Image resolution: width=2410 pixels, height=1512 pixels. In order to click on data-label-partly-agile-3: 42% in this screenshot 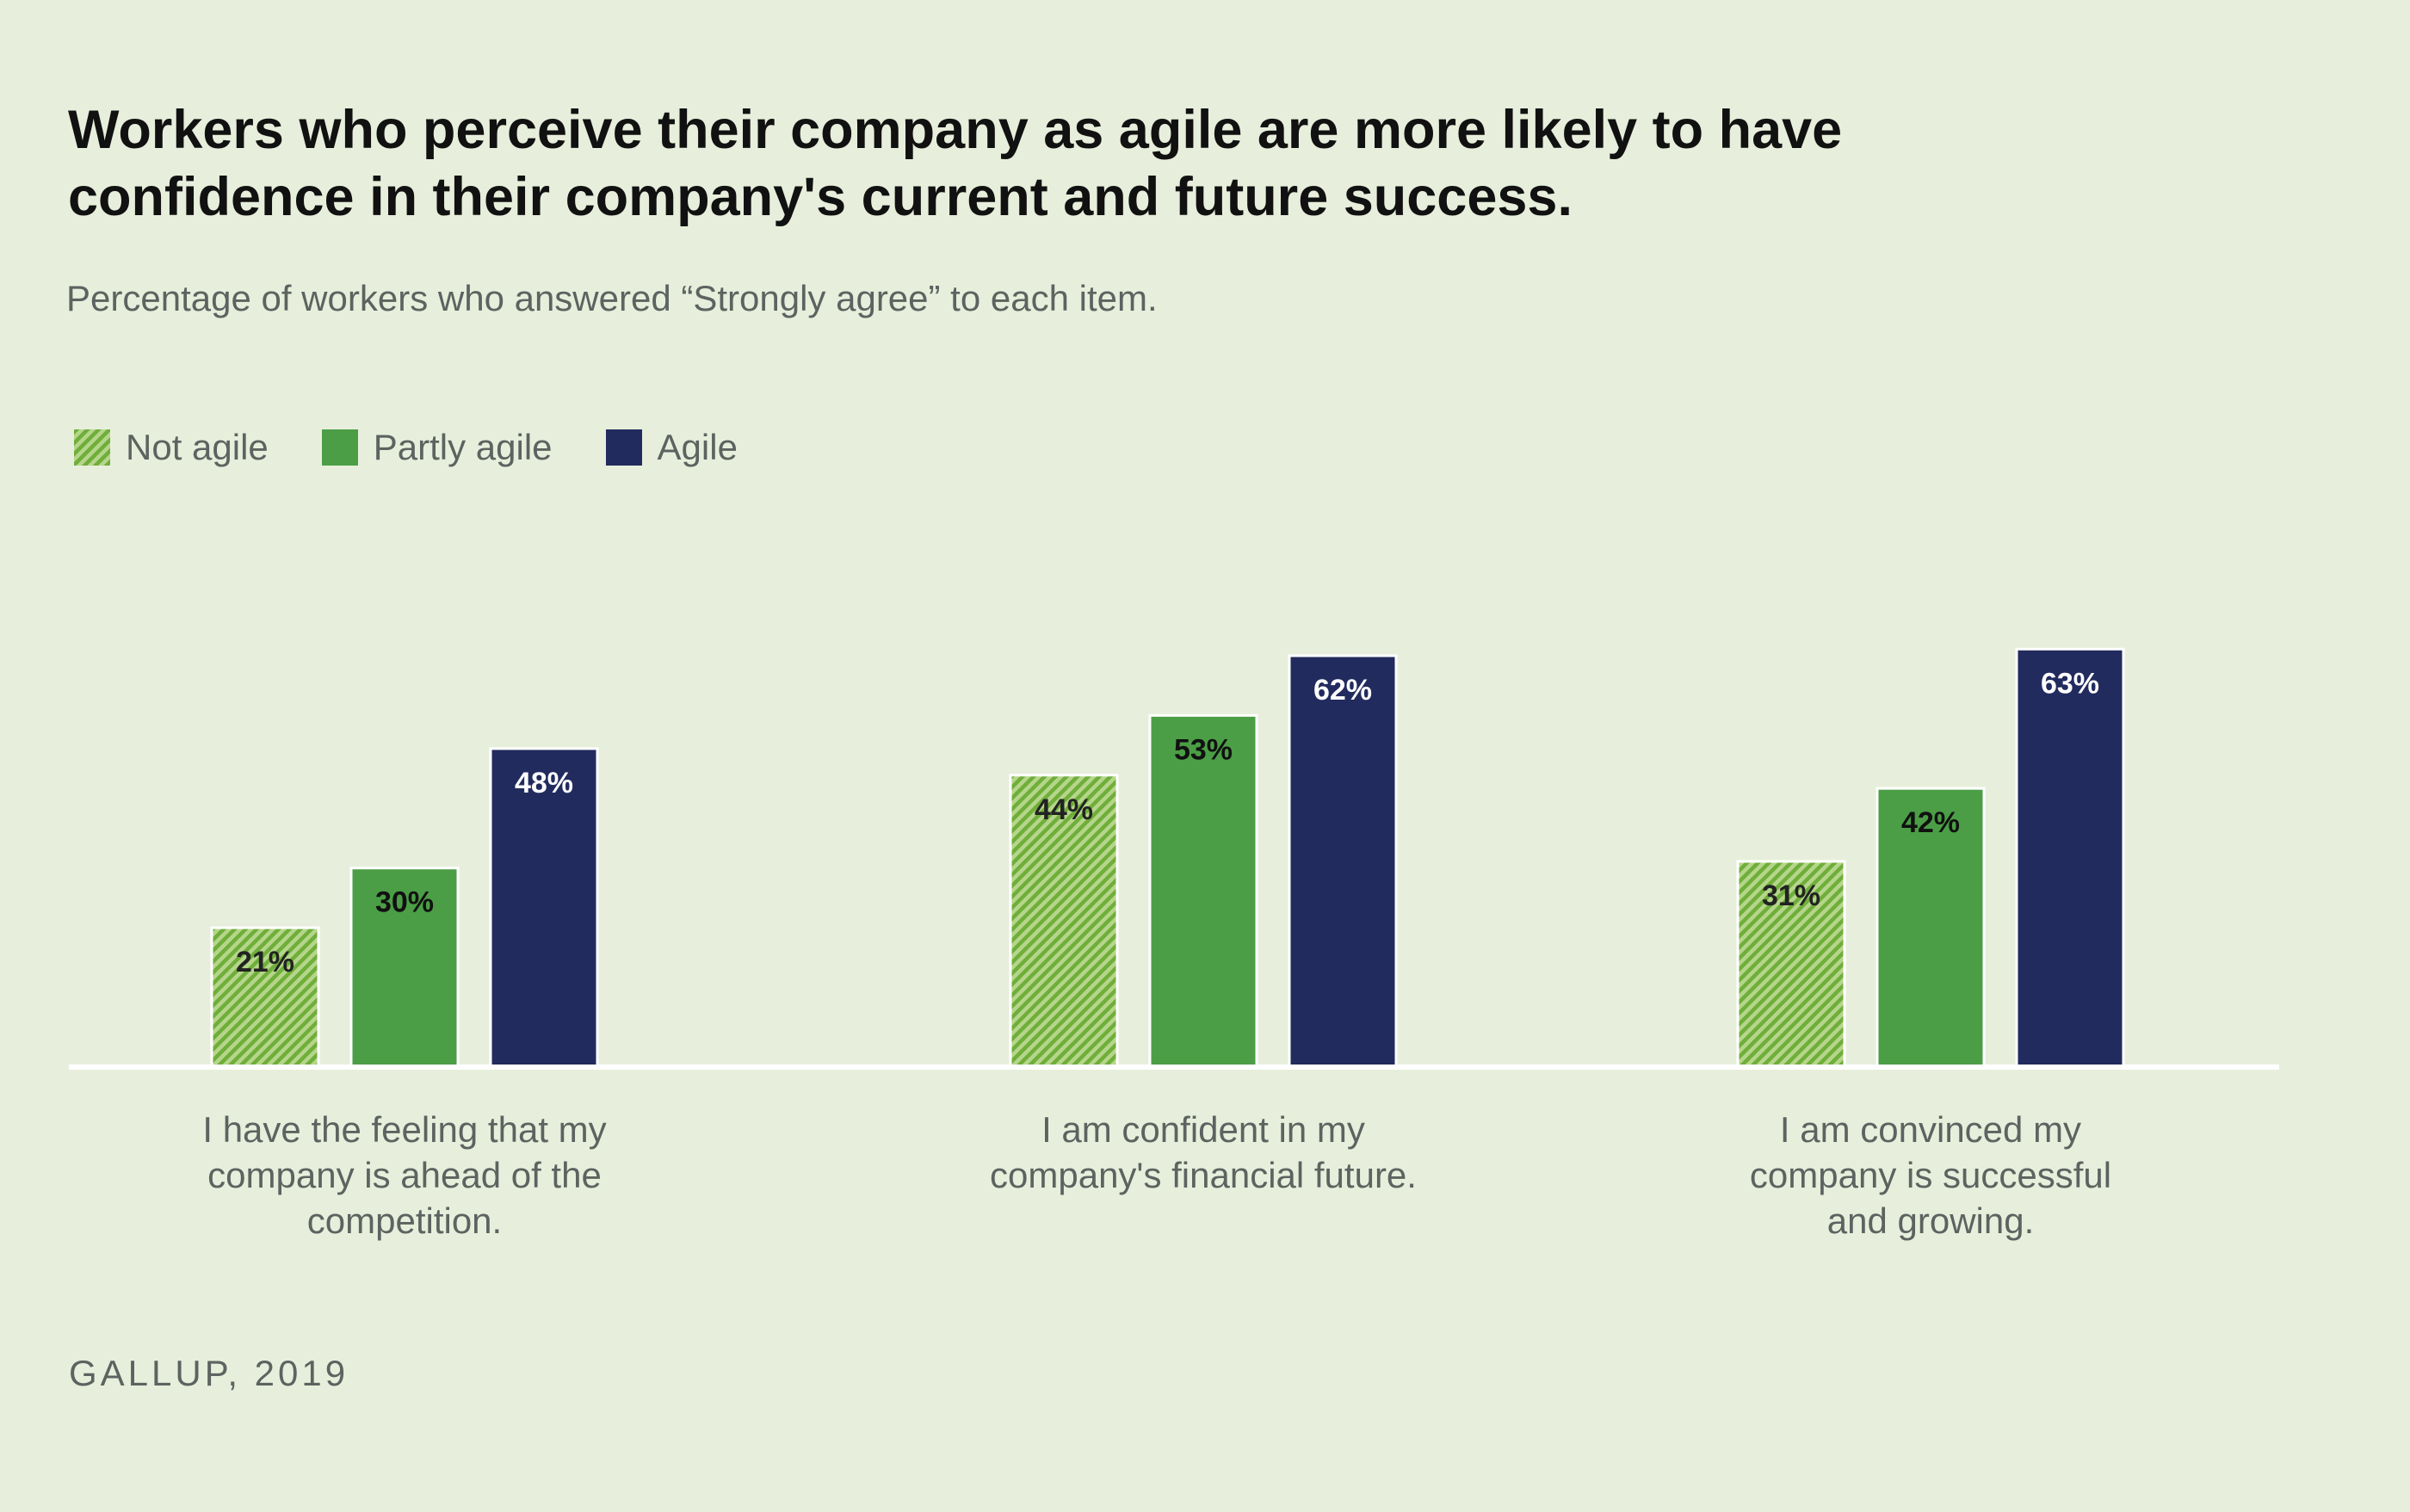, I will do `click(1930, 822)`.